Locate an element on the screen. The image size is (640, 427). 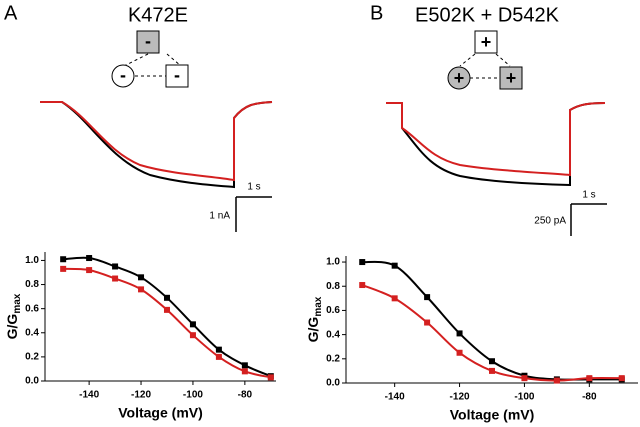
panel-letter: B is located at coordinates (376, 13).